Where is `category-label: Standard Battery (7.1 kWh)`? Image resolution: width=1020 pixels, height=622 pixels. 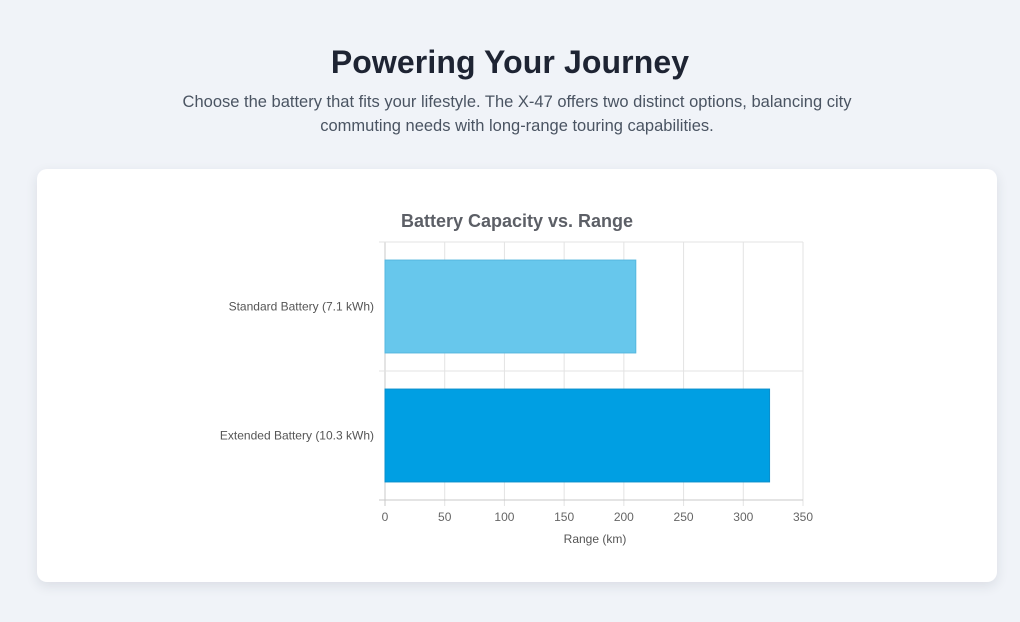 category-label: Standard Battery (7.1 kWh) is located at coordinates (301, 307).